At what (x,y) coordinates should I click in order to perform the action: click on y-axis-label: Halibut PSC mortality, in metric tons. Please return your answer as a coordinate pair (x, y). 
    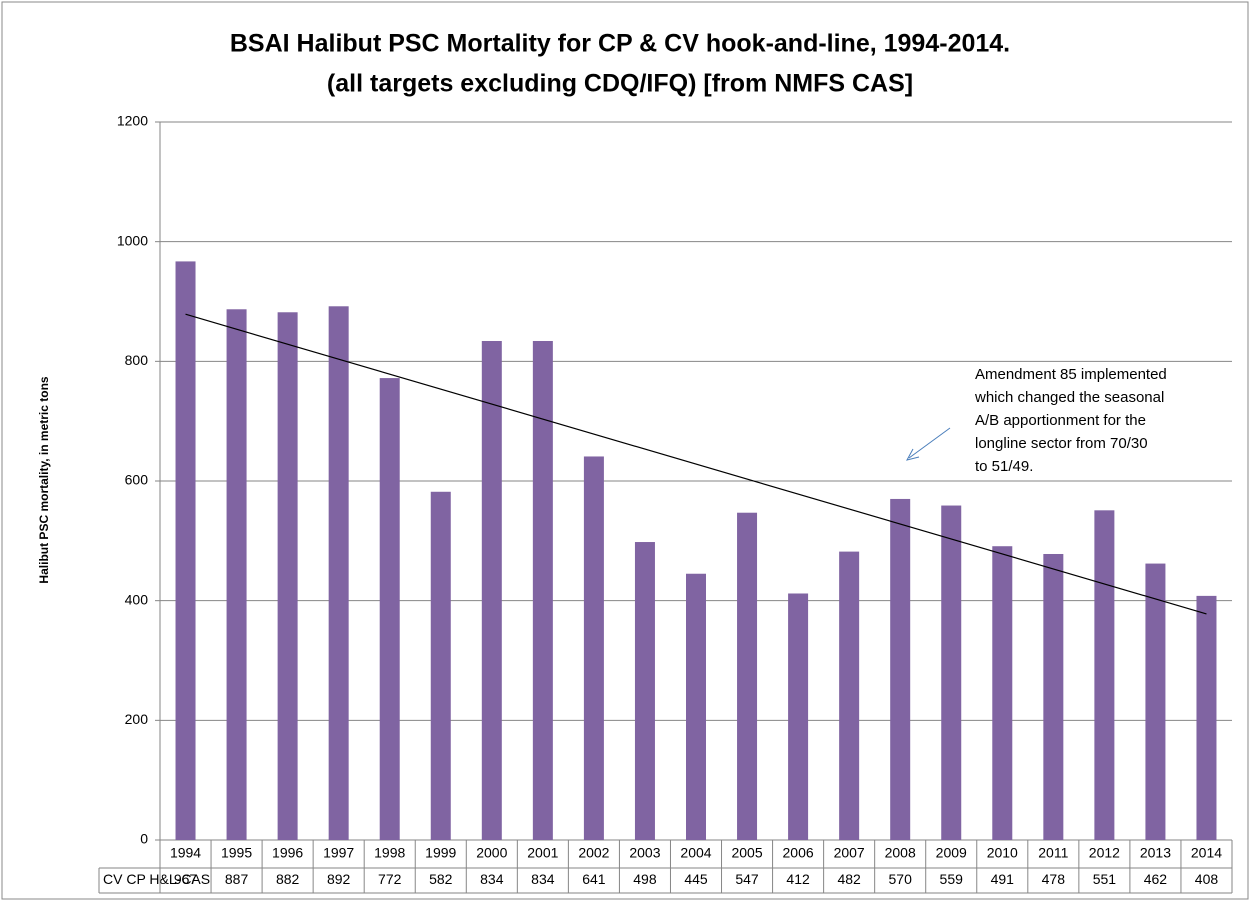
    Looking at the image, I should click on (44, 479).